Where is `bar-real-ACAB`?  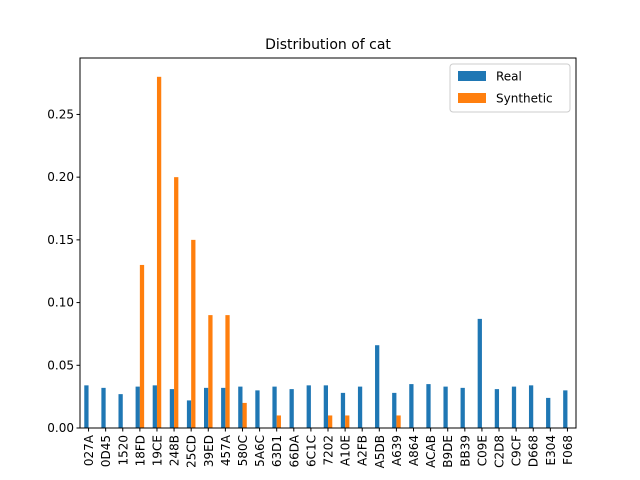
bar-real-ACAB is located at coordinates (428, 406).